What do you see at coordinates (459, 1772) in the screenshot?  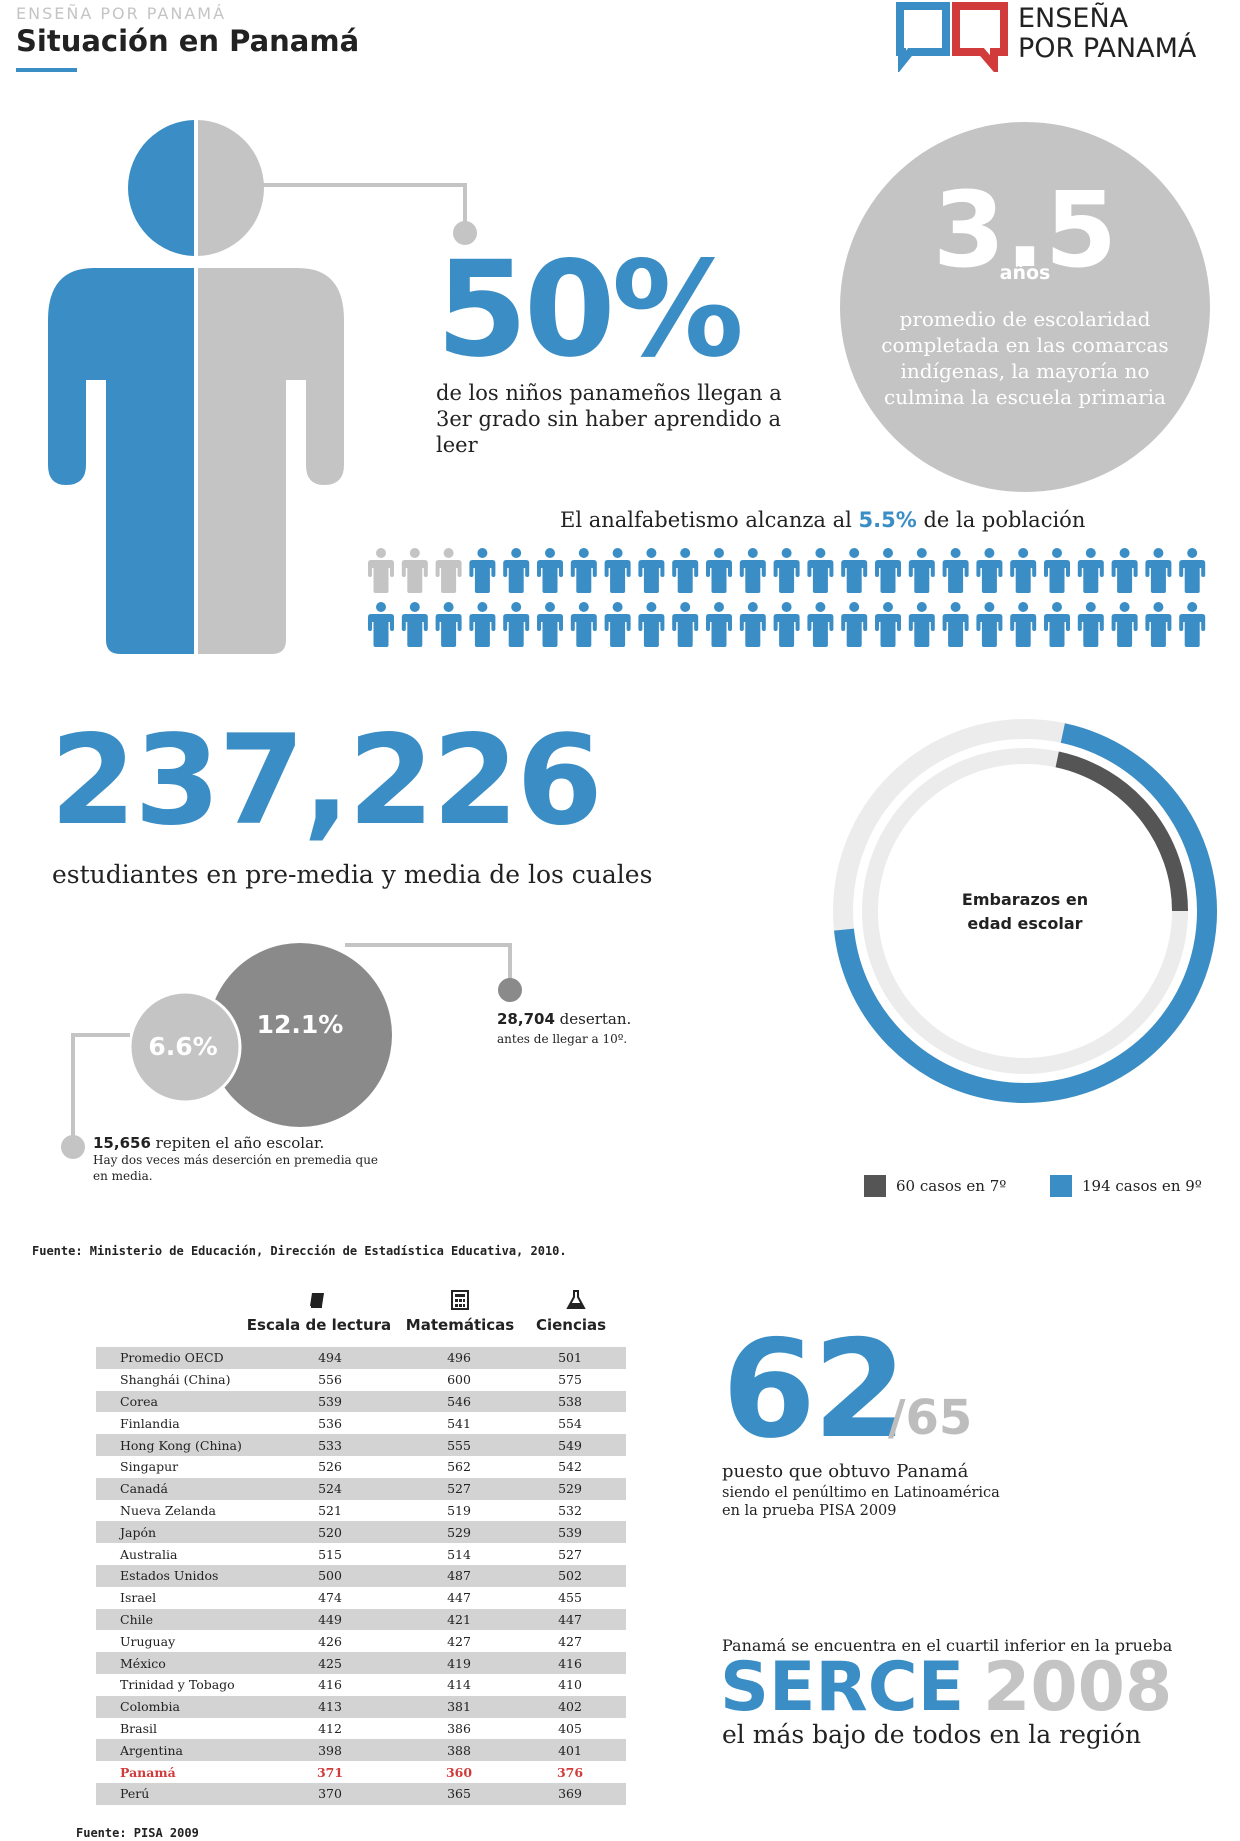 I see `table-cell-score: 360` at bounding box center [459, 1772].